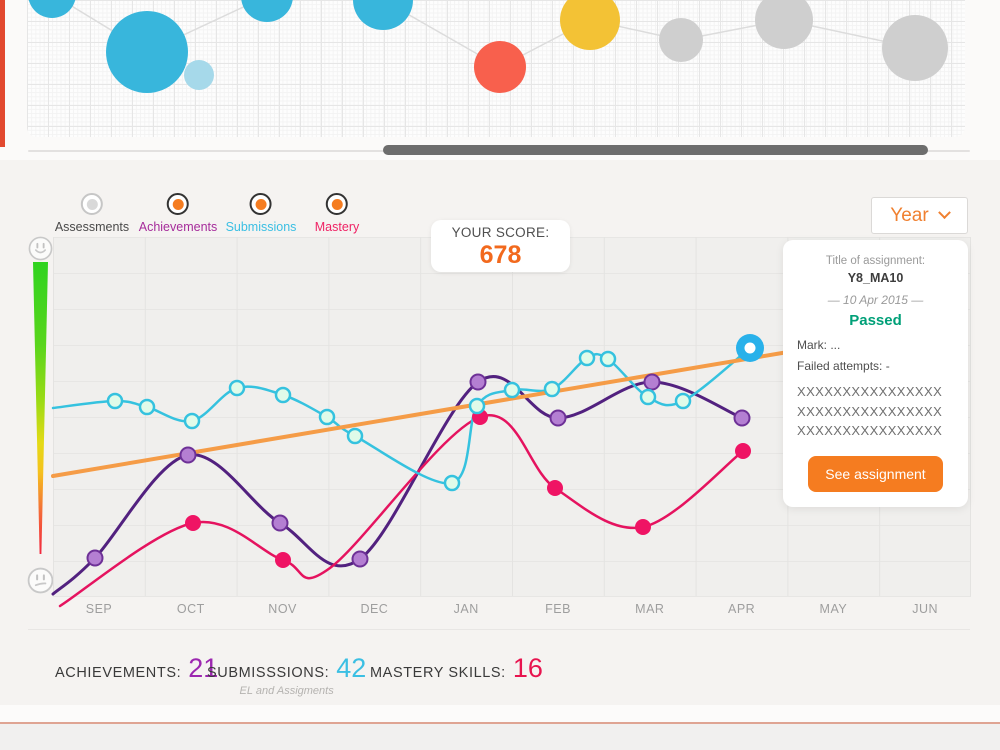  I want to click on legend-item-achievements: Achievements, so click(178, 213).